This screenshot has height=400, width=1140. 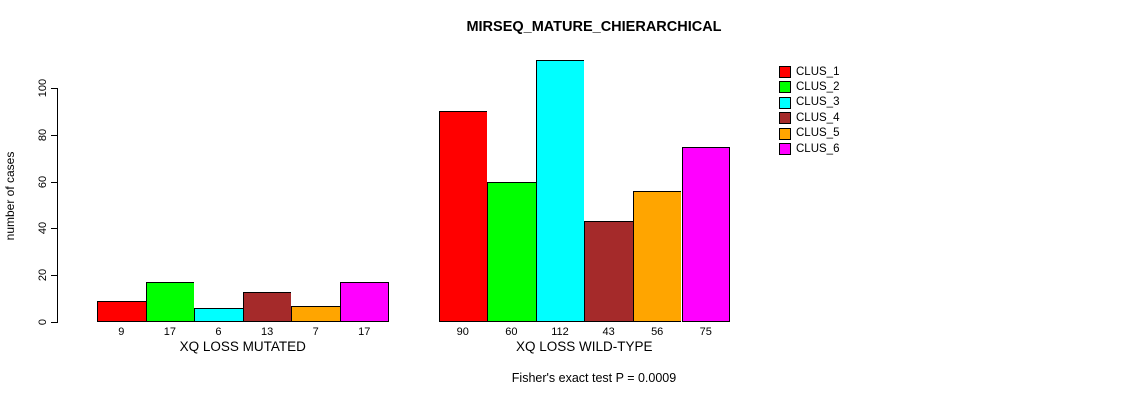 I want to click on bar-value-label: 43, so click(x=608, y=332).